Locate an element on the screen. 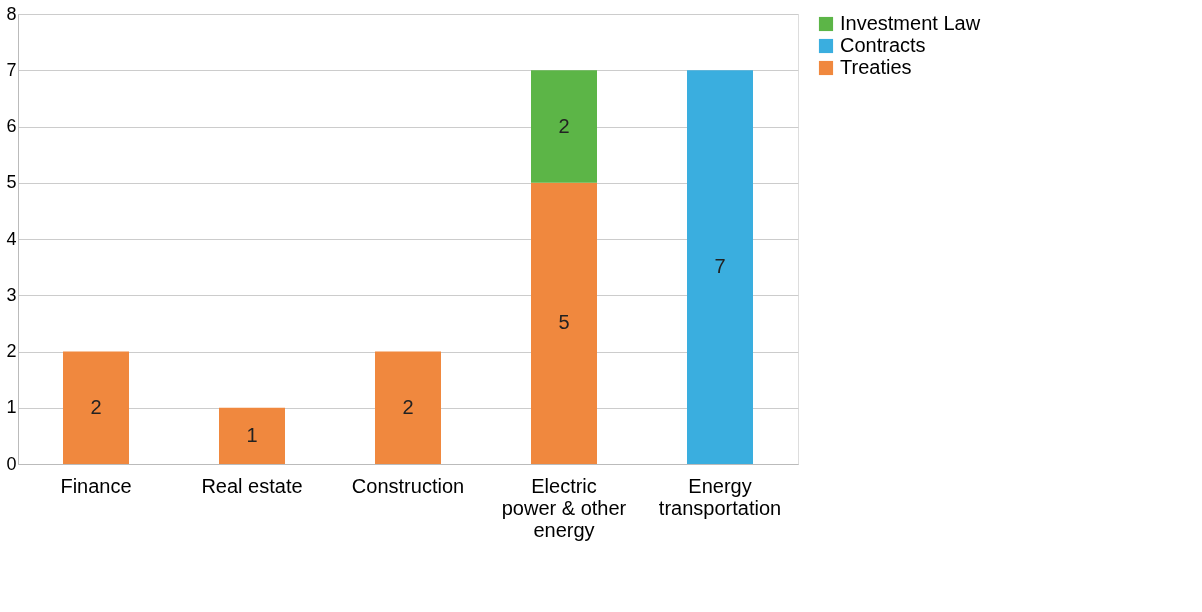  y-tick-label: 1 is located at coordinates (11, 407).